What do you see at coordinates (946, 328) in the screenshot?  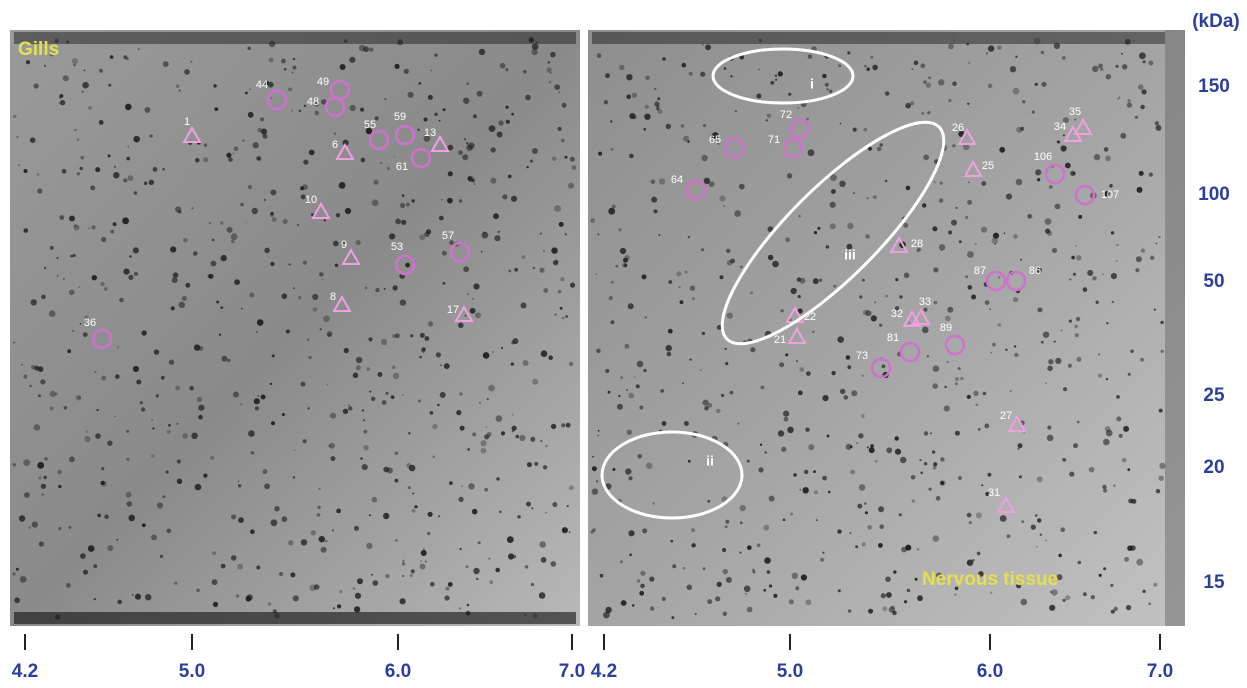 I see `spot-label: 89` at bounding box center [946, 328].